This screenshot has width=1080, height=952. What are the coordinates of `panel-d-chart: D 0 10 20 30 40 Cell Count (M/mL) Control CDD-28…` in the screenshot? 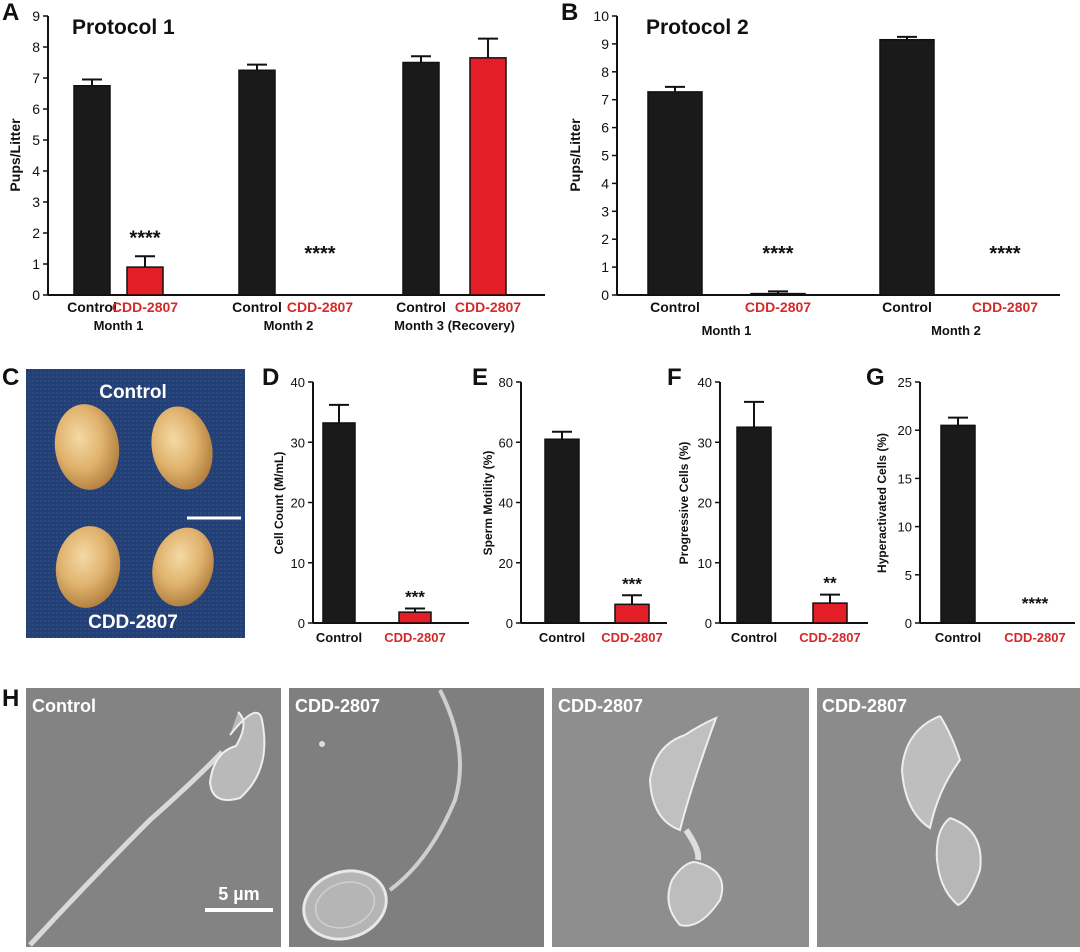 It's located at (365, 504).